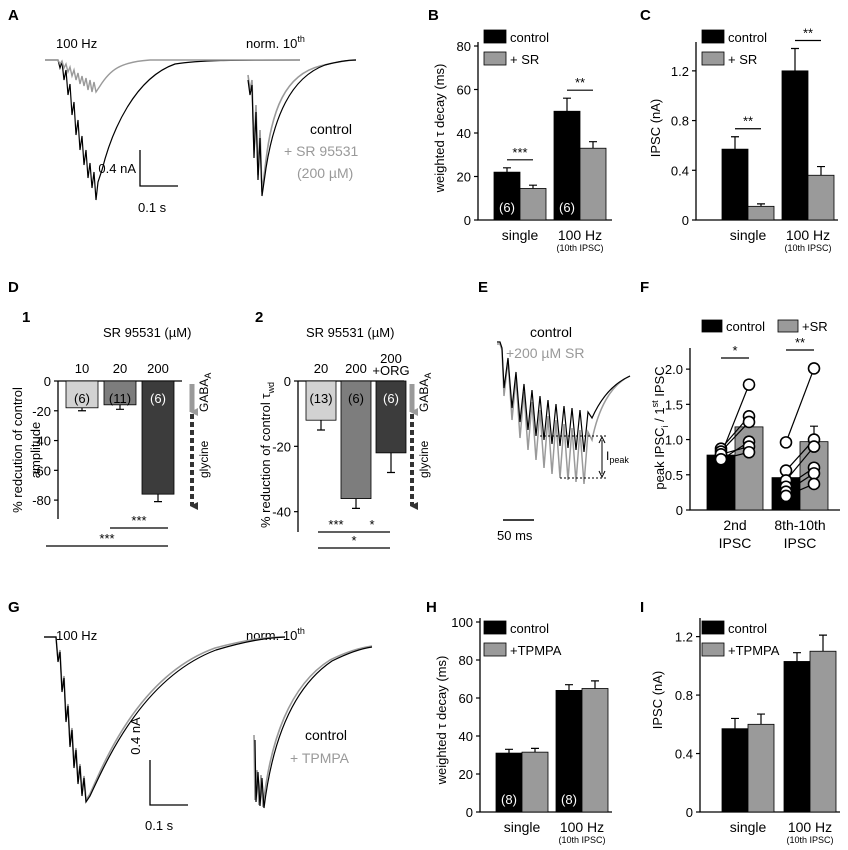 The image size is (848, 850). Describe the element at coordinates (41, 411) in the screenshot. I see `y-tick-label-D1: -20` at that location.